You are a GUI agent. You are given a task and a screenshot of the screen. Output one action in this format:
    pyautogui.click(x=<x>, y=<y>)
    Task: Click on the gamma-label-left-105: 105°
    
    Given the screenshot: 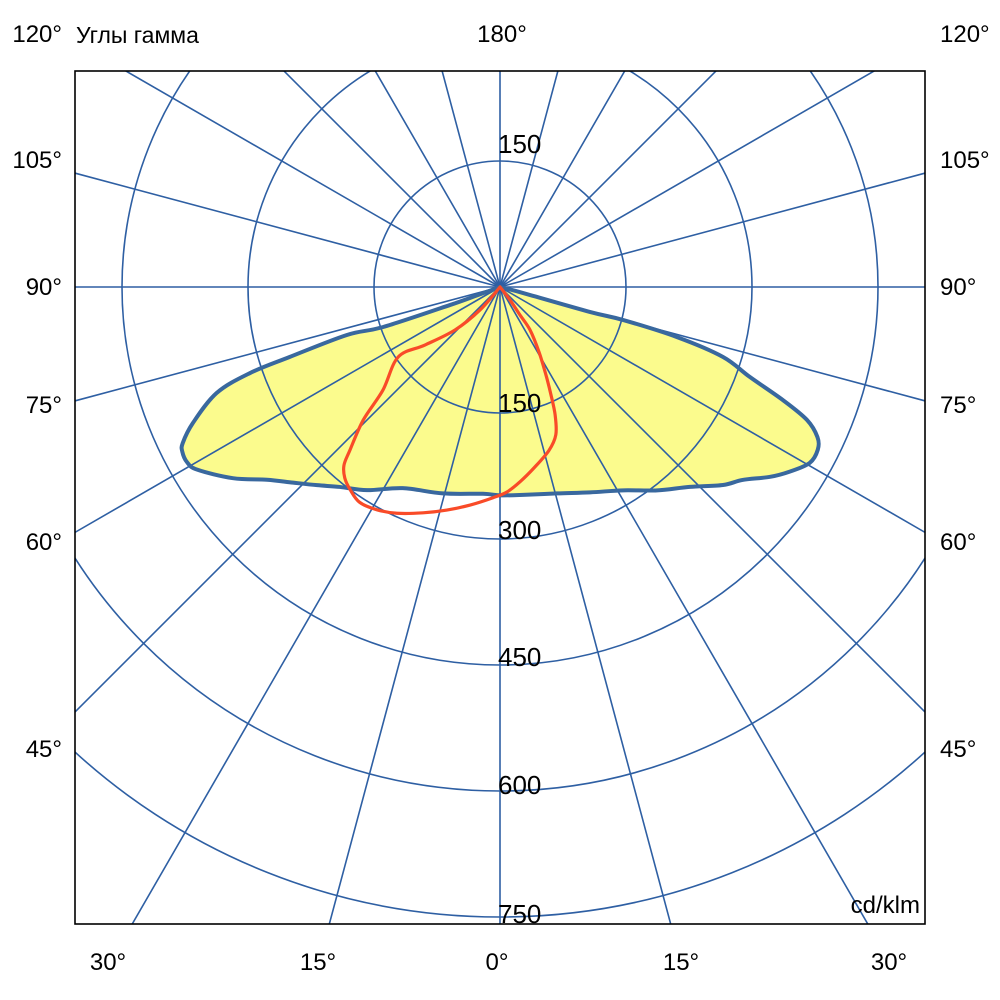 What is the action you would take?
    pyautogui.click(x=37, y=160)
    